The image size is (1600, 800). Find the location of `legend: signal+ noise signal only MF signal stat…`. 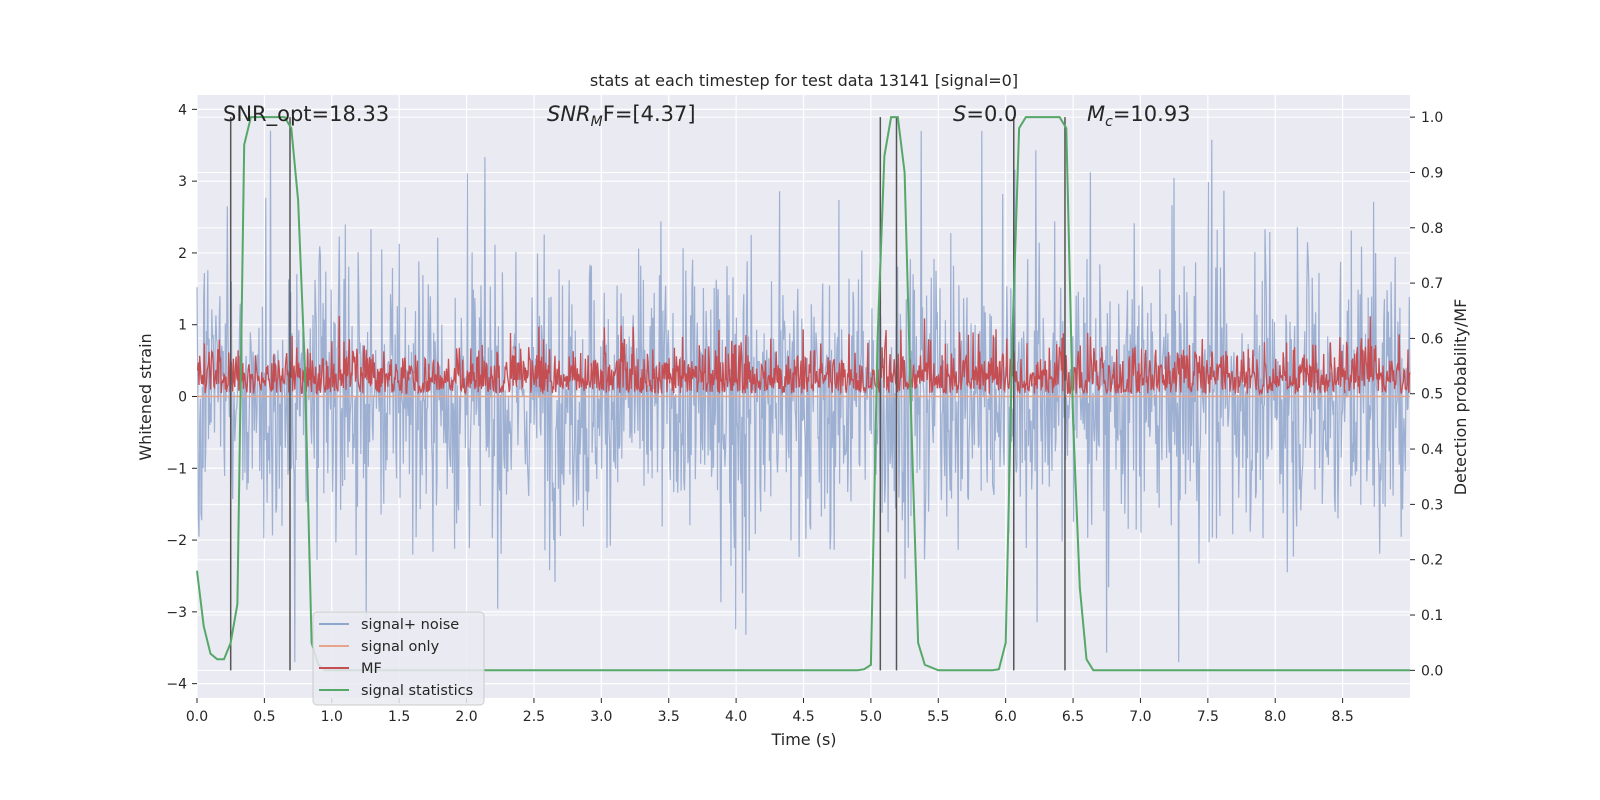

legend: signal+ noise signal only MF signal stat… is located at coordinates (398, 658).